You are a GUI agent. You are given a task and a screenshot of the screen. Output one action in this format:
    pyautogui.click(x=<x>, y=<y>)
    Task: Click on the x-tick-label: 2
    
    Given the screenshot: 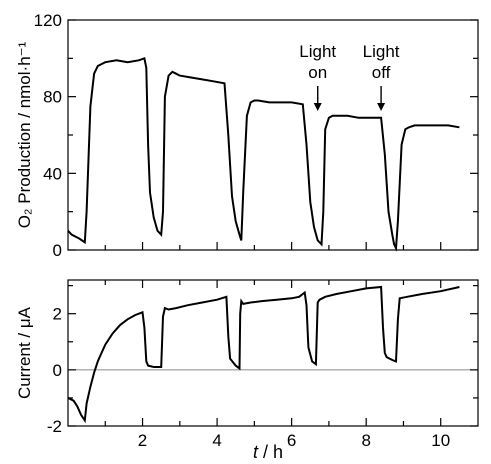 What is the action you would take?
    pyautogui.click(x=142, y=440)
    